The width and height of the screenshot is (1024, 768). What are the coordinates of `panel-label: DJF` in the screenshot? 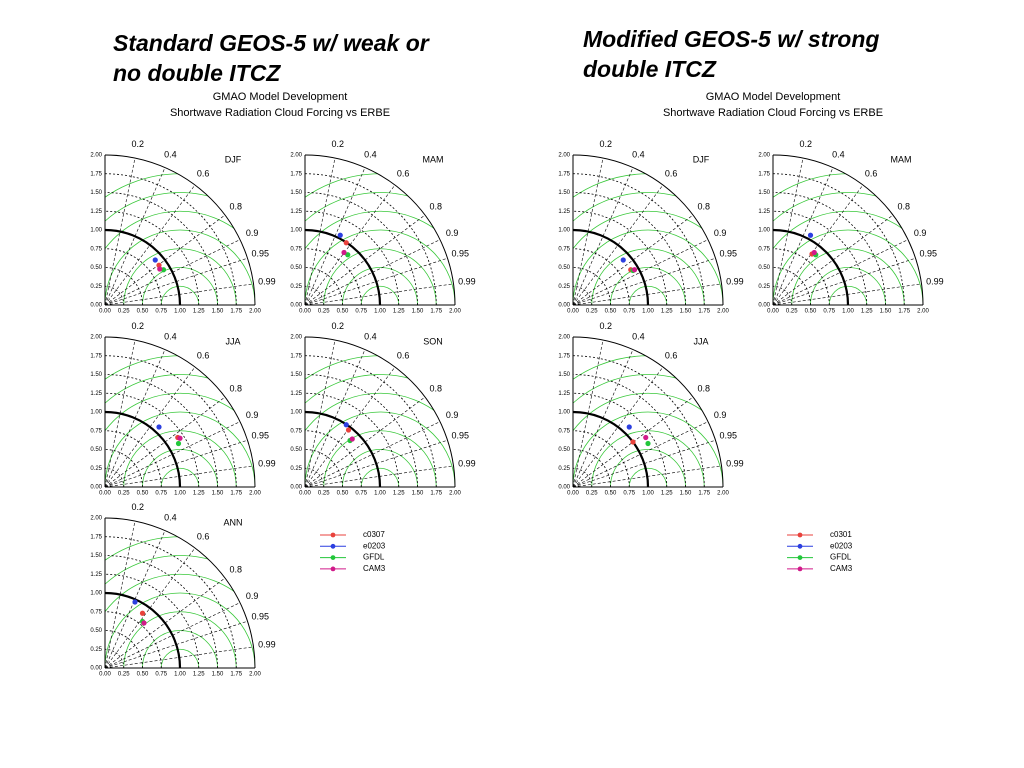 It's located at (233, 159).